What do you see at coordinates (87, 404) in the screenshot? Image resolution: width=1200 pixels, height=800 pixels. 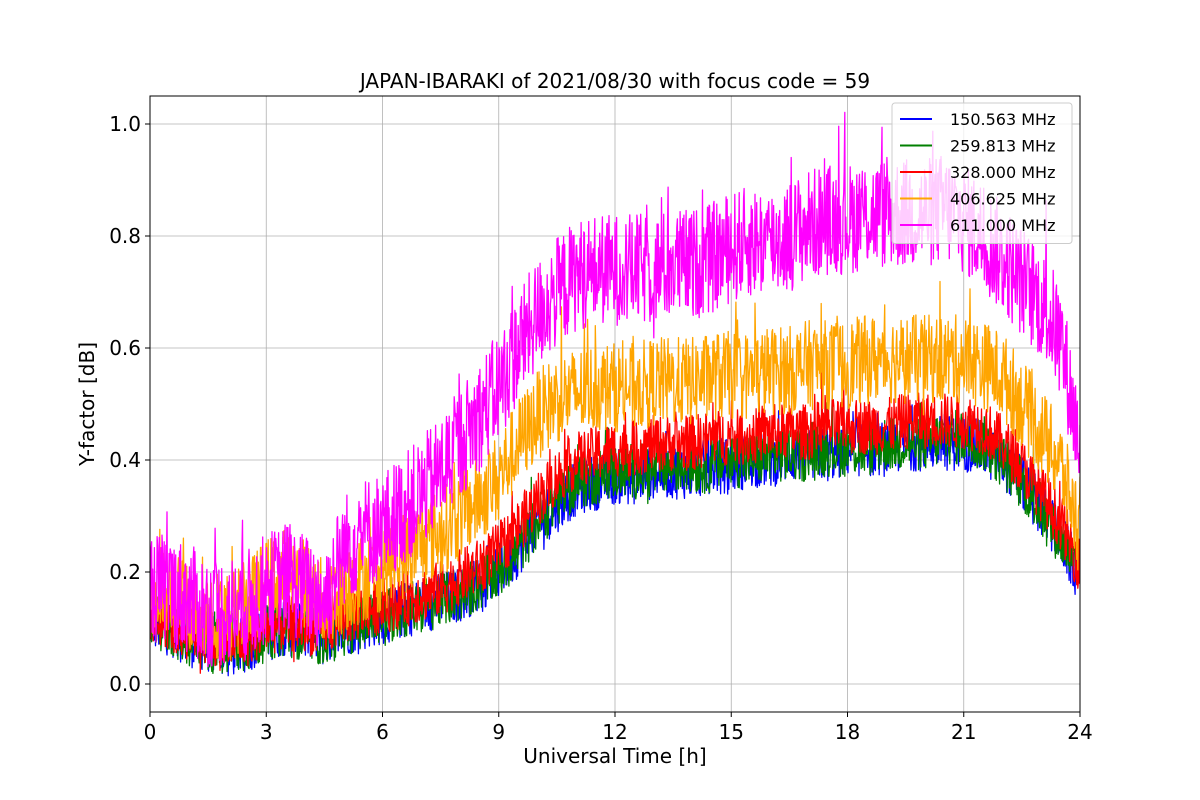 I see `y-axis-label: Y-factor [dB]` at bounding box center [87, 404].